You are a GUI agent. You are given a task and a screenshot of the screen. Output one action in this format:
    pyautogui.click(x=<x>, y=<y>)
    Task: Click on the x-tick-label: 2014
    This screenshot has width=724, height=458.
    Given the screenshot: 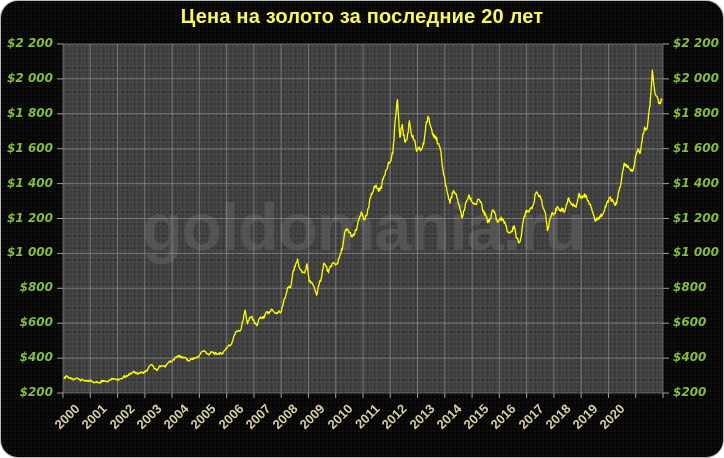 What is the action you would take?
    pyautogui.click(x=449, y=417)
    